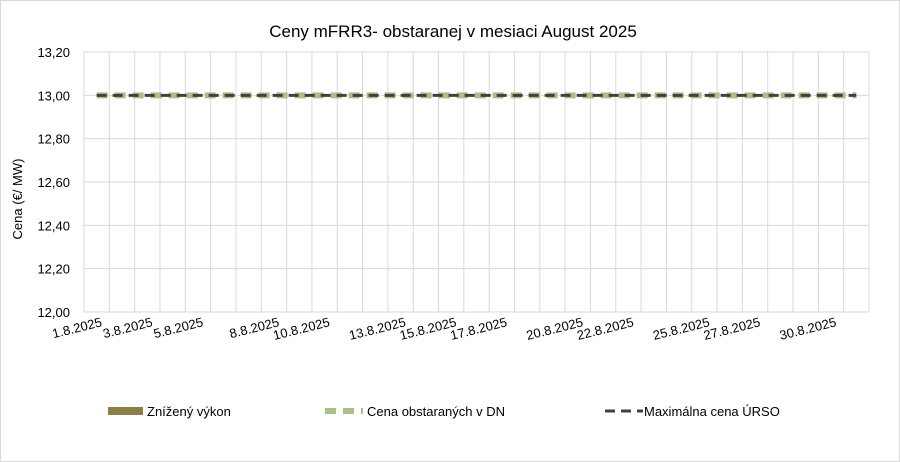  What do you see at coordinates (53, 139) in the screenshot?
I see `y-tick-label: 12,80` at bounding box center [53, 139].